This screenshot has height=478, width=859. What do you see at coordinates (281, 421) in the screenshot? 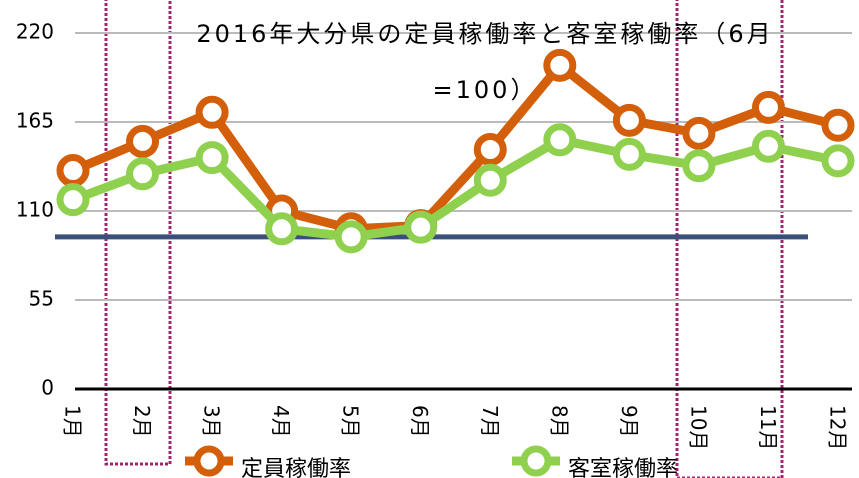
I see `x-tick-label: 4月` at bounding box center [281, 421].